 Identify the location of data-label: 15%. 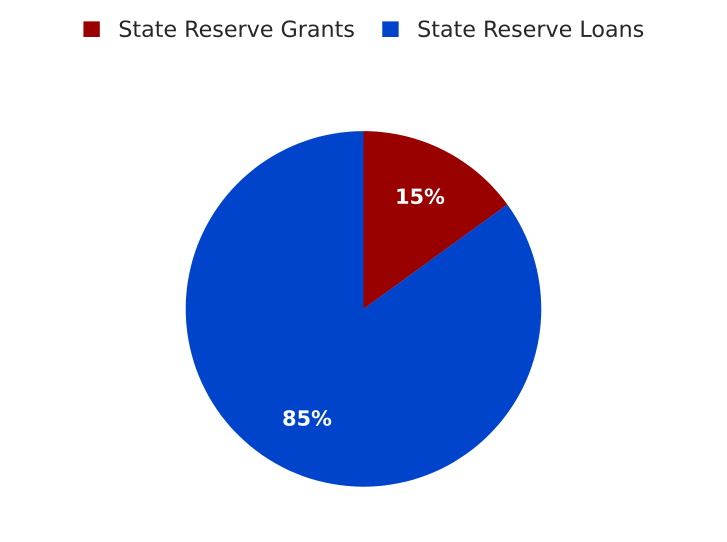
(420, 196).